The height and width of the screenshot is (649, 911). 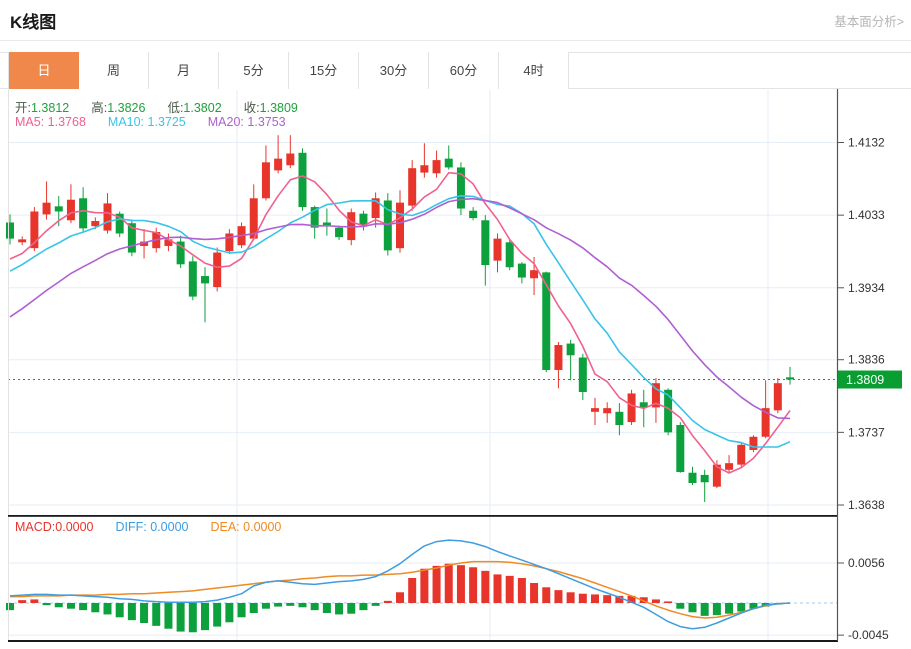 I want to click on close-label: 收:, so click(x=251, y=108).